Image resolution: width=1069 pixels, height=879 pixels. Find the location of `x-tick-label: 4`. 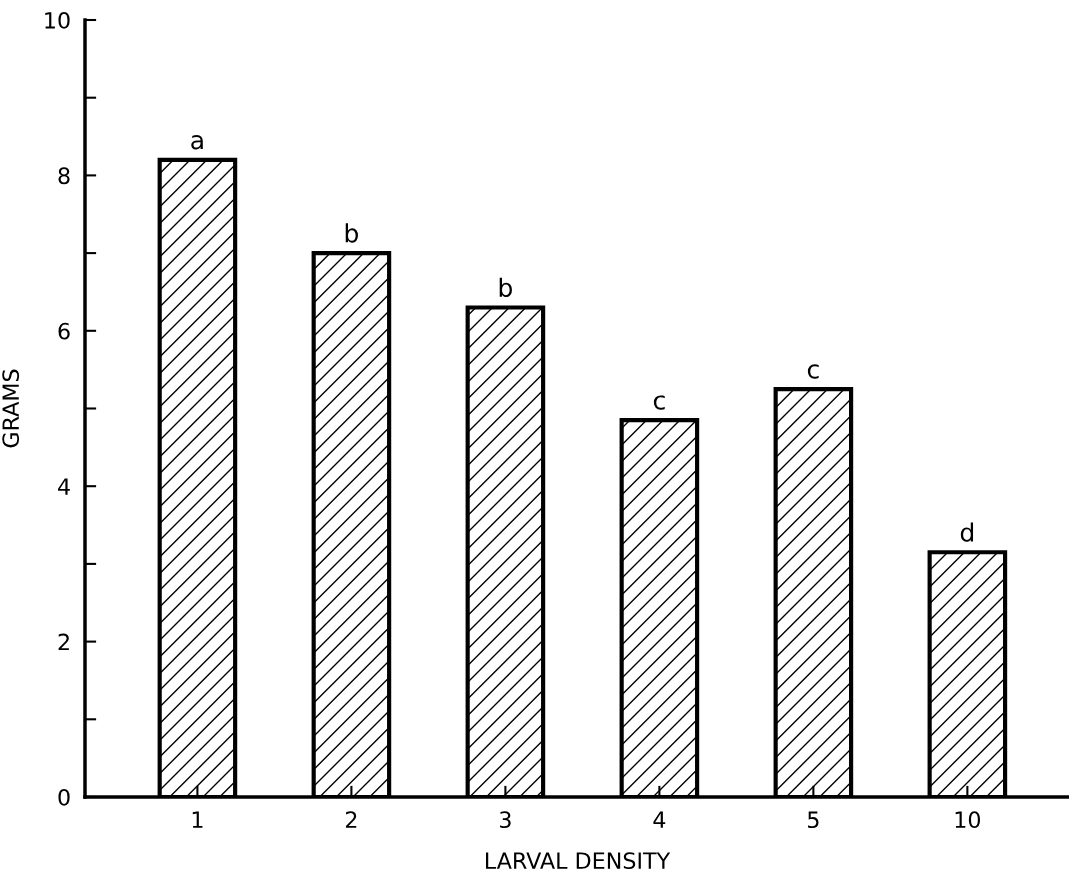

x-tick-label: 4 is located at coordinates (659, 819).